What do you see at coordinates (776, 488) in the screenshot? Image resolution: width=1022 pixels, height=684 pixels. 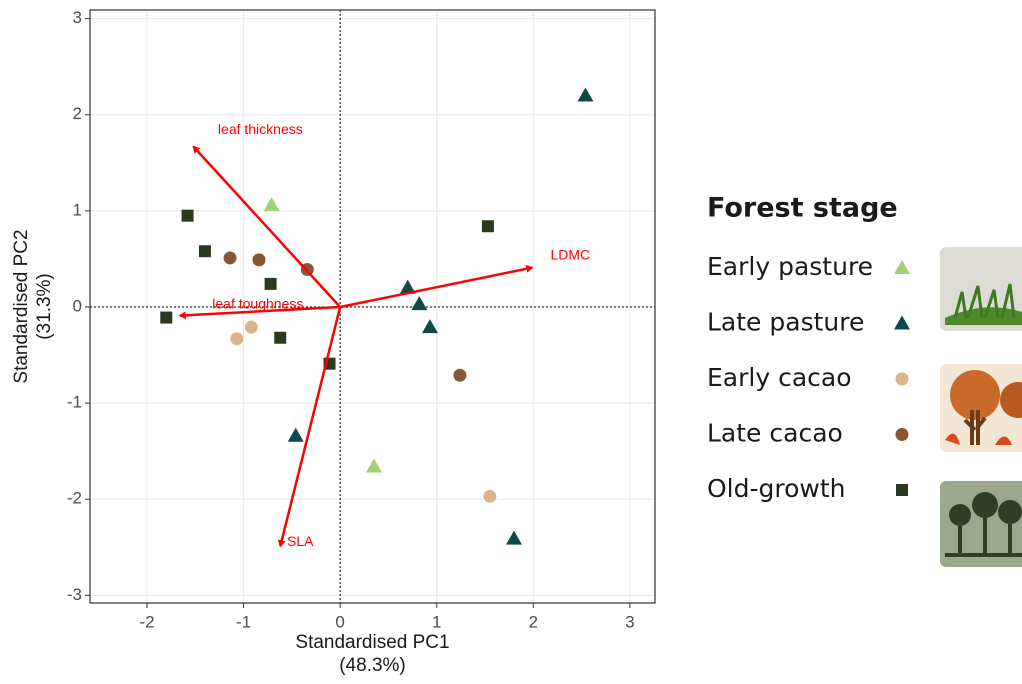 I see `legend-label: Old-growth` at bounding box center [776, 488].